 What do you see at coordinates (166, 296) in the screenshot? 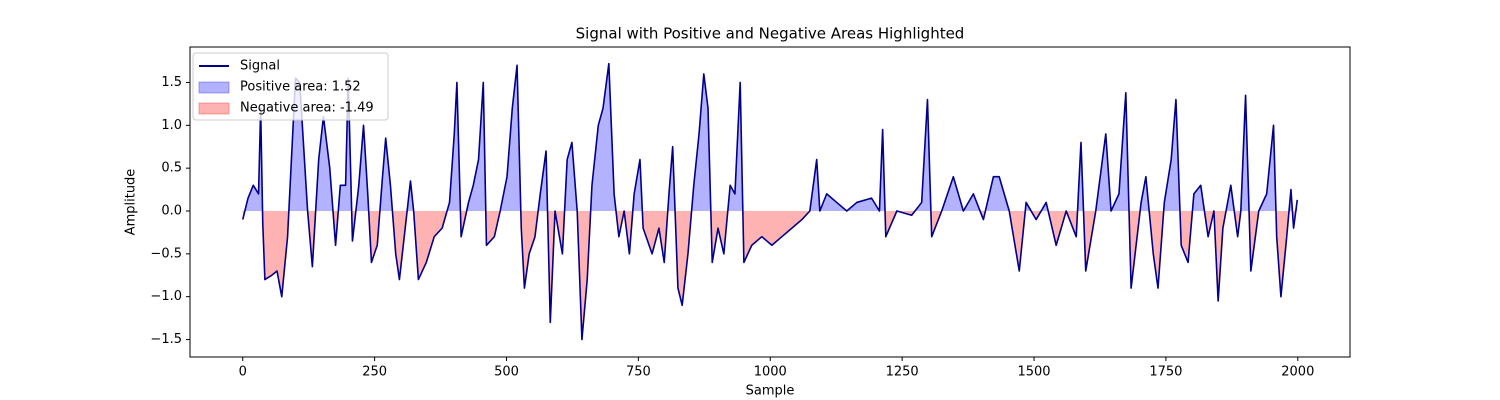
I see `y-tick-label: −1.0` at bounding box center [166, 296].